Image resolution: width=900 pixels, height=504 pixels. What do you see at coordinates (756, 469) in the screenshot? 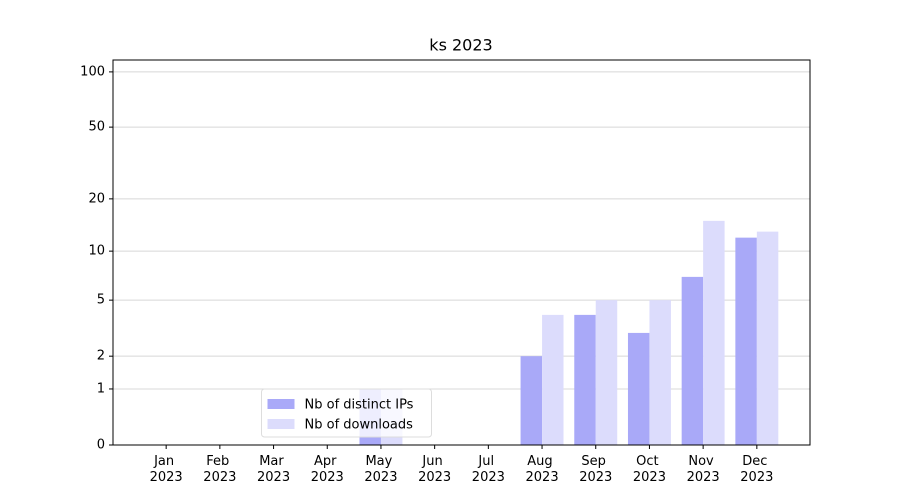
I see `x-tick-label: Dec 2023` at bounding box center [756, 469].